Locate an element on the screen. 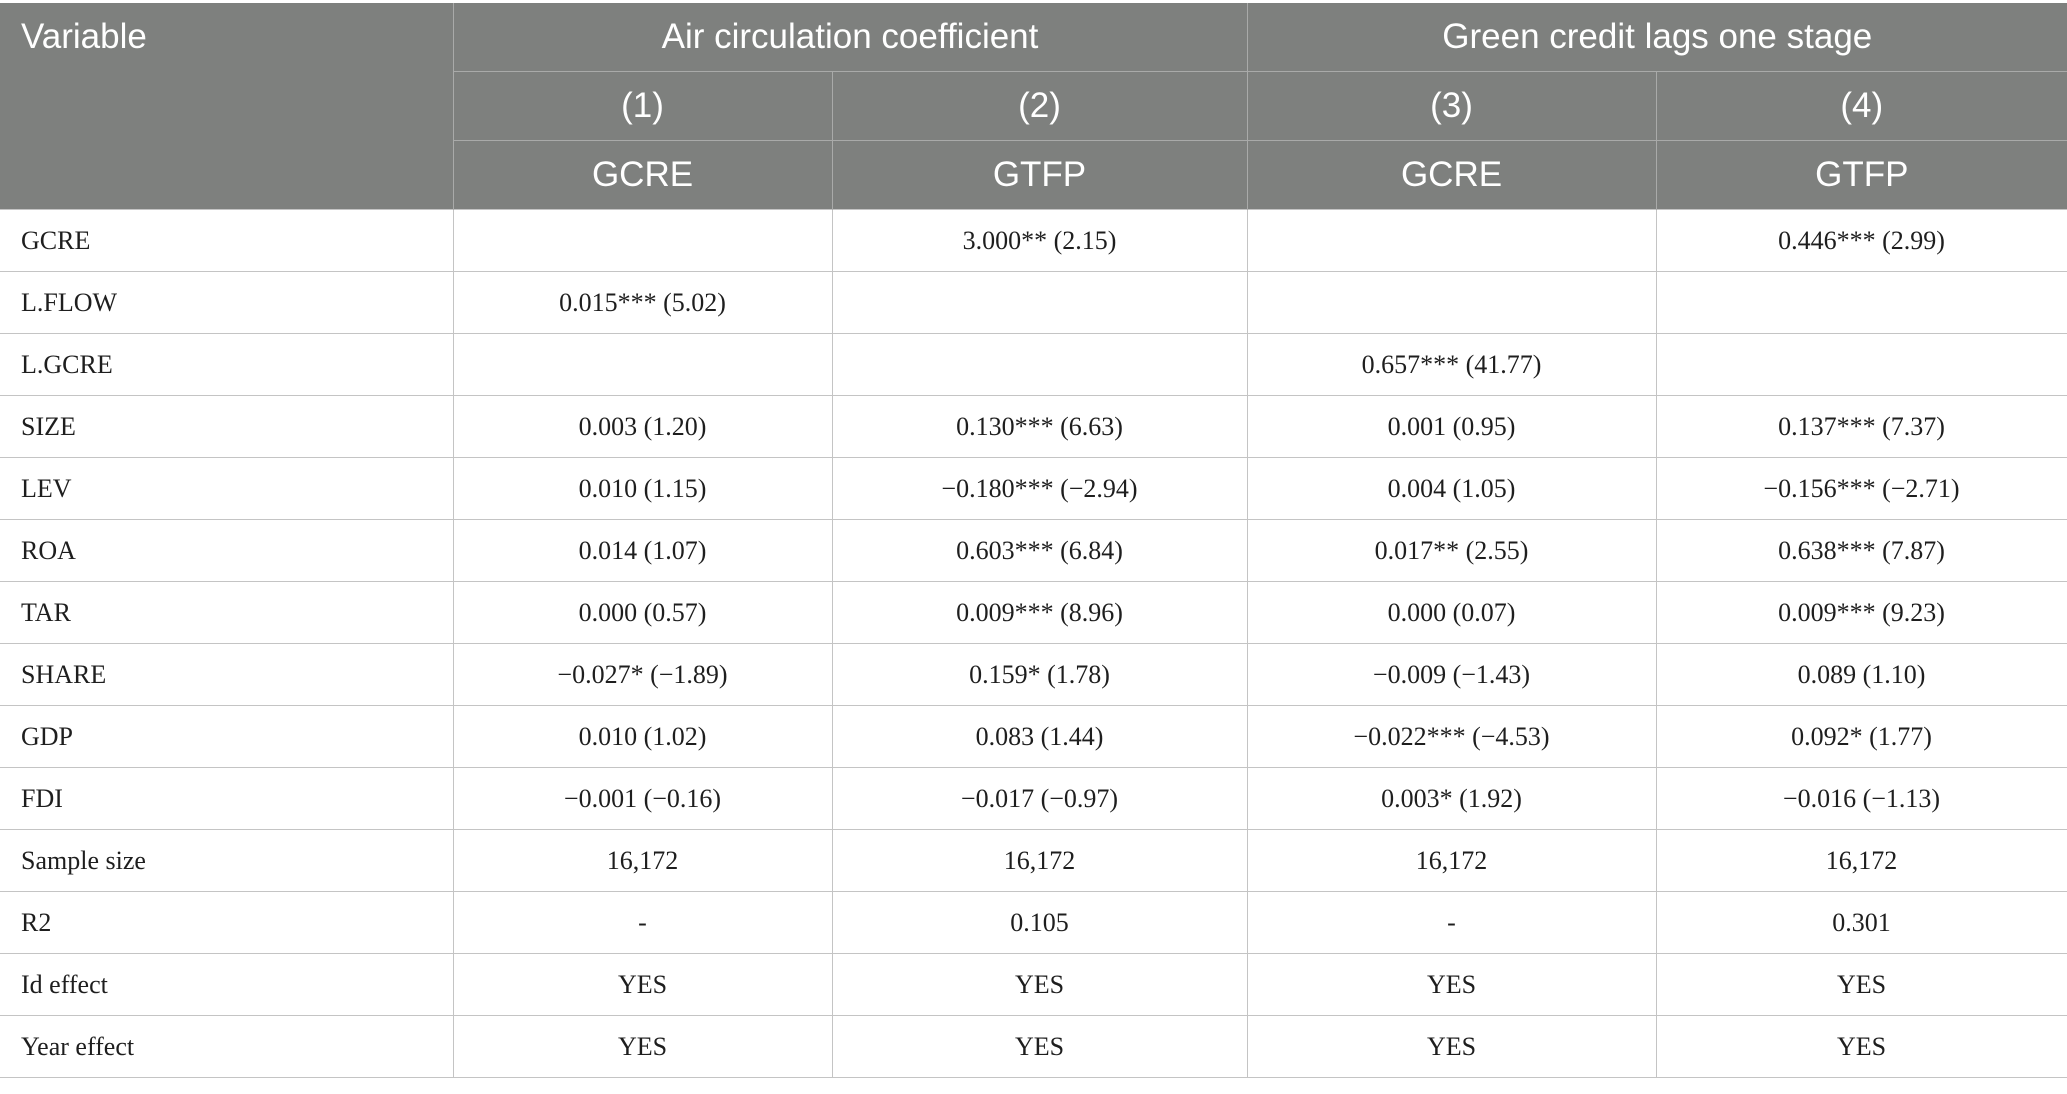  row-variable-label: GCRE is located at coordinates (227, 240).